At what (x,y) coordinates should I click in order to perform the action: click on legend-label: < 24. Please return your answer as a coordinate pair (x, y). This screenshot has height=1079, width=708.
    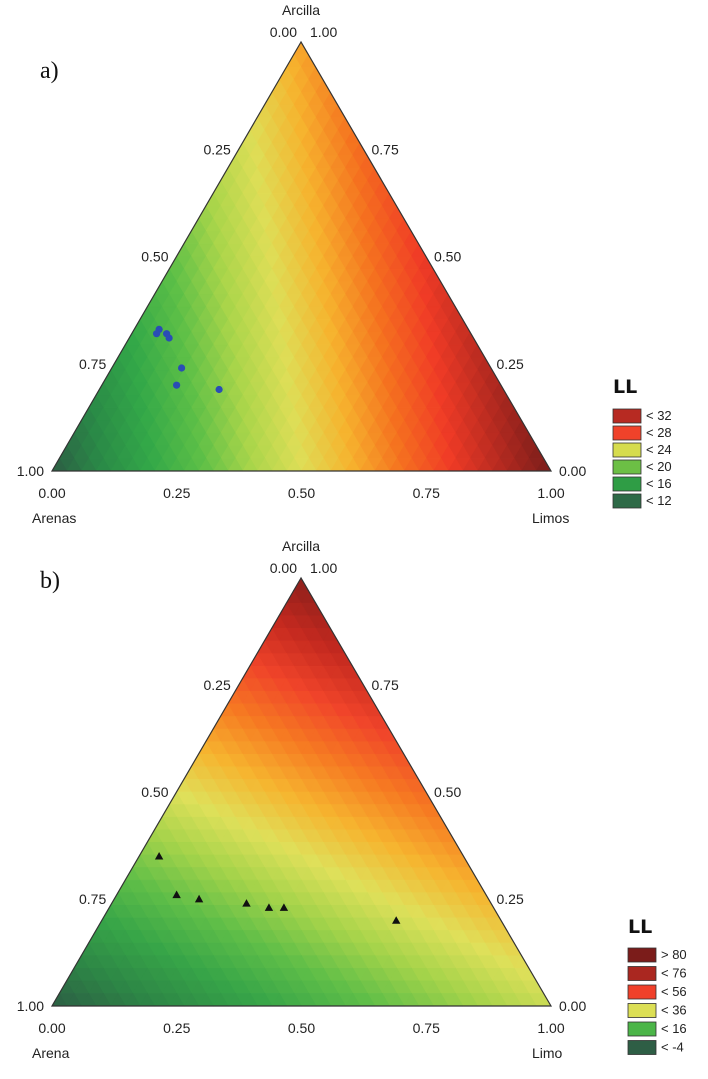
    Looking at the image, I should click on (659, 449).